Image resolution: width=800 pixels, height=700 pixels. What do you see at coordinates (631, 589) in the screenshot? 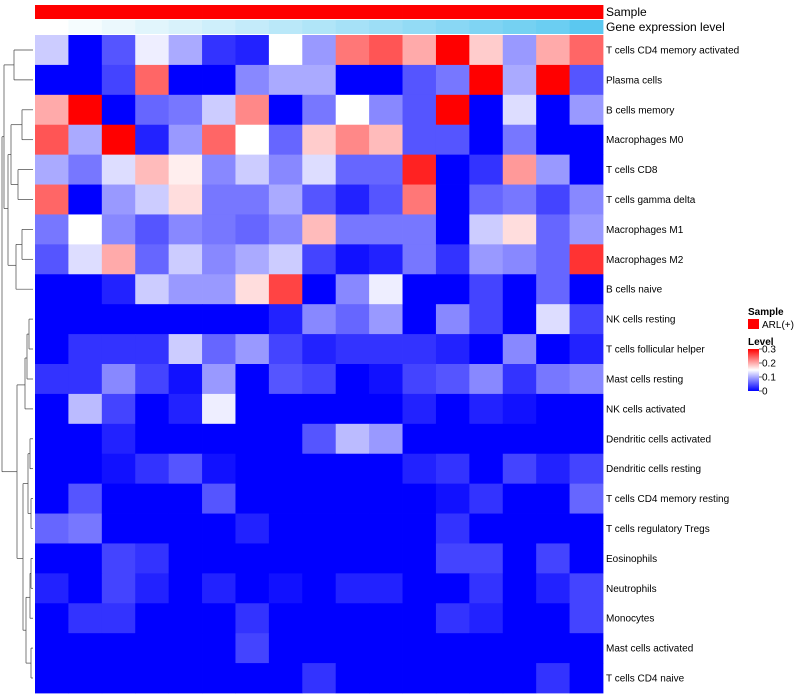
I see `row-label: Neutrophils` at bounding box center [631, 589].